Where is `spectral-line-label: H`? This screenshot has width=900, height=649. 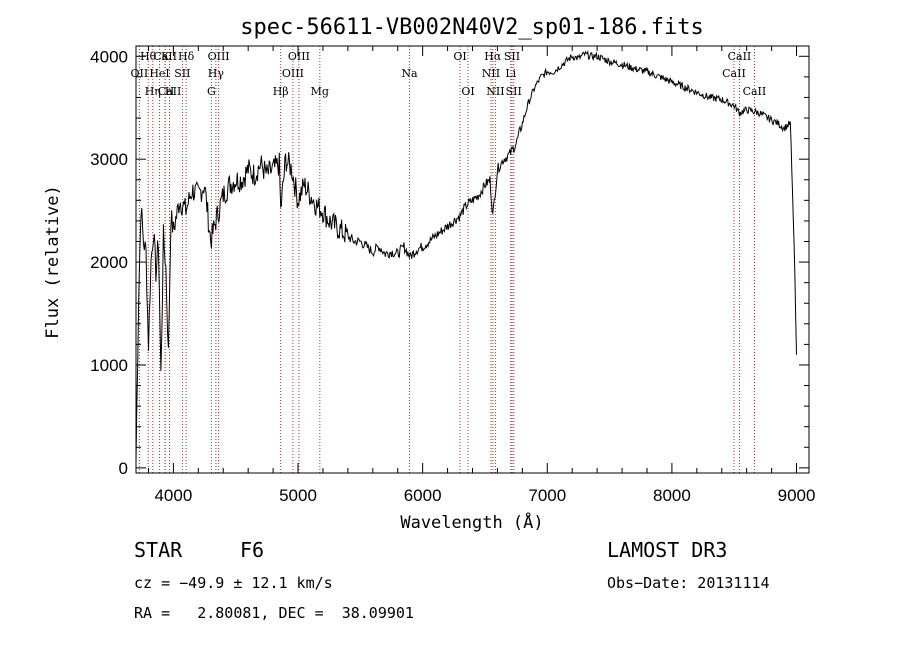 spectral-line-label: H is located at coordinates (170, 91).